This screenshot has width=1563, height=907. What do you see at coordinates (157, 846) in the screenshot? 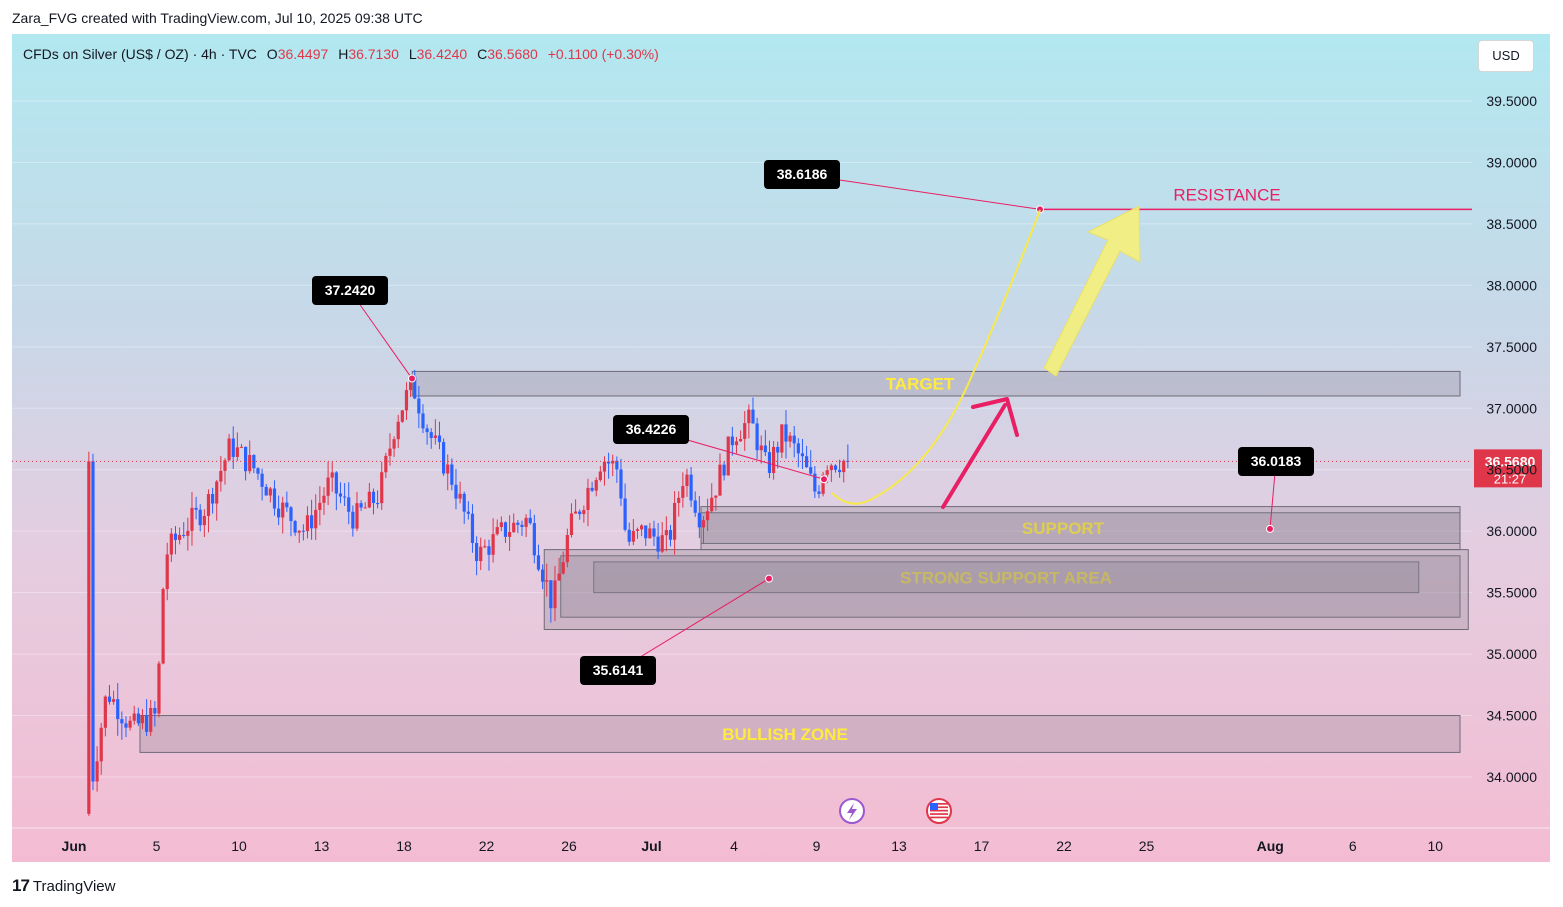
I see `x-tick-label: 5` at bounding box center [157, 846].